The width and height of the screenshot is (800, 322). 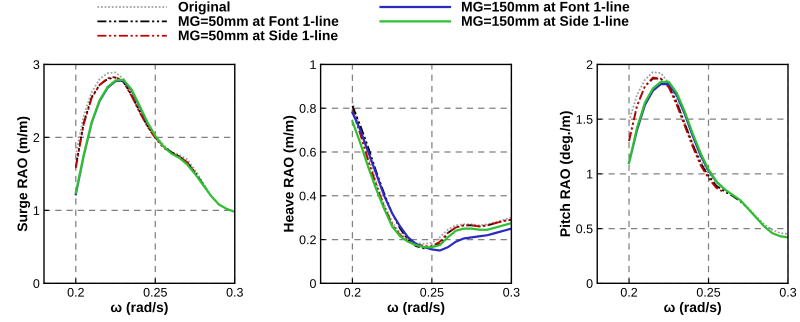 I want to click on y-tick-label: 0.4, so click(x=308, y=196).